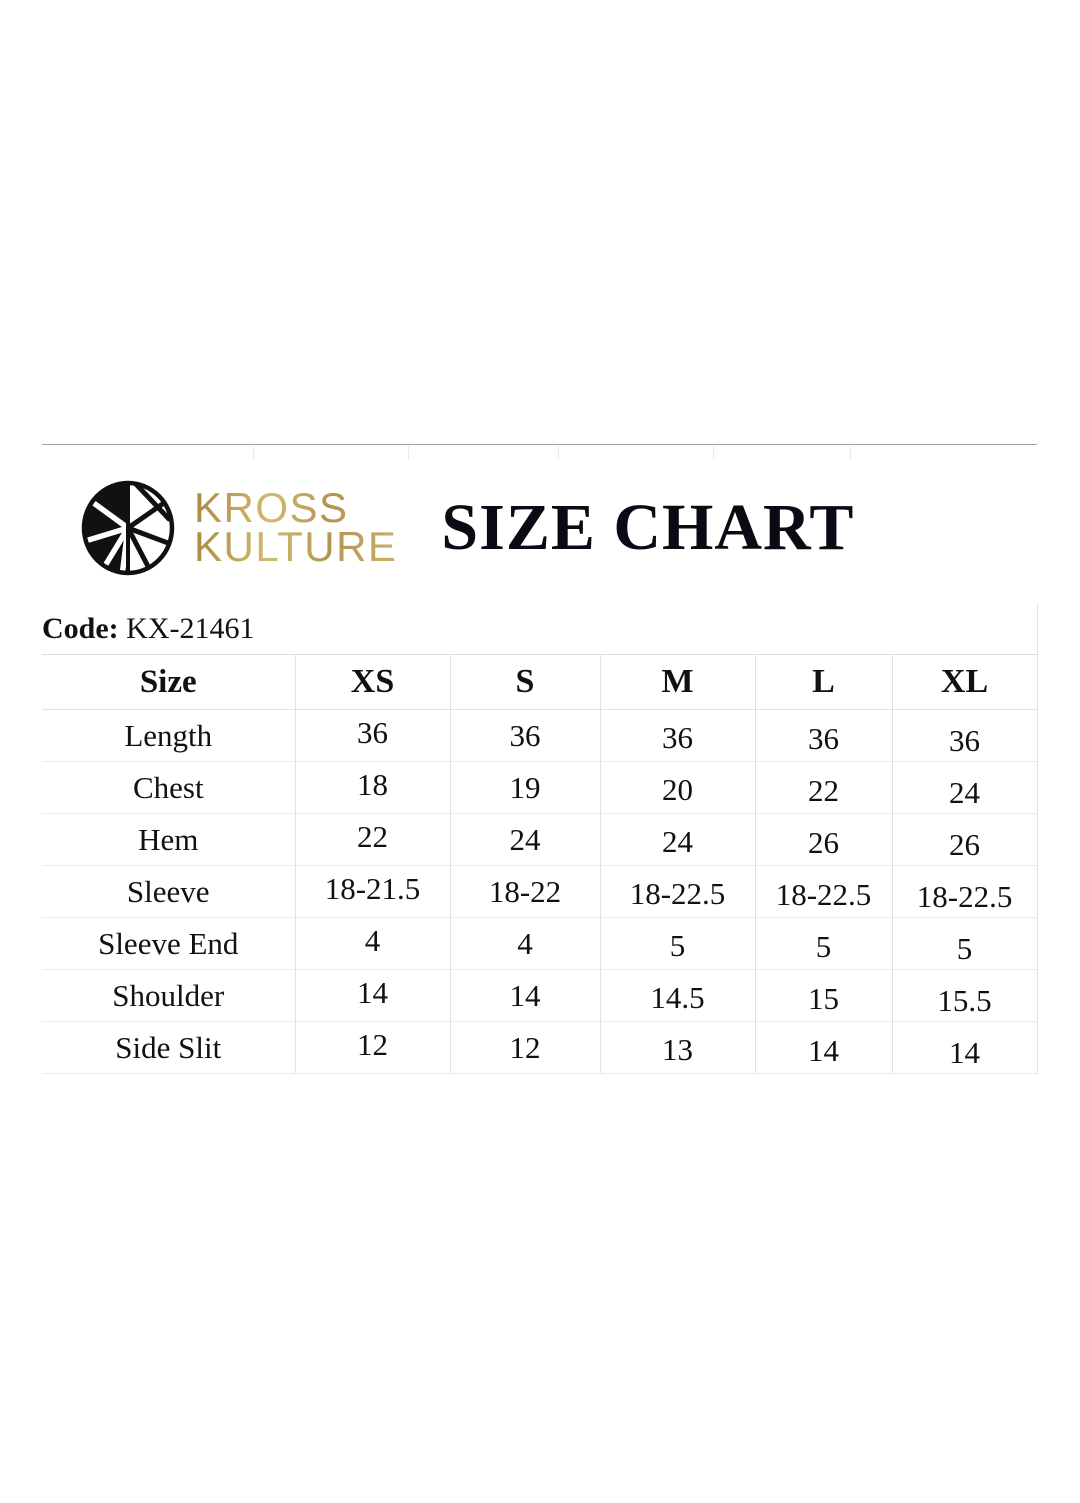  Describe the element at coordinates (169, 995) in the screenshot. I see `measurement-label: Shoulder` at that location.